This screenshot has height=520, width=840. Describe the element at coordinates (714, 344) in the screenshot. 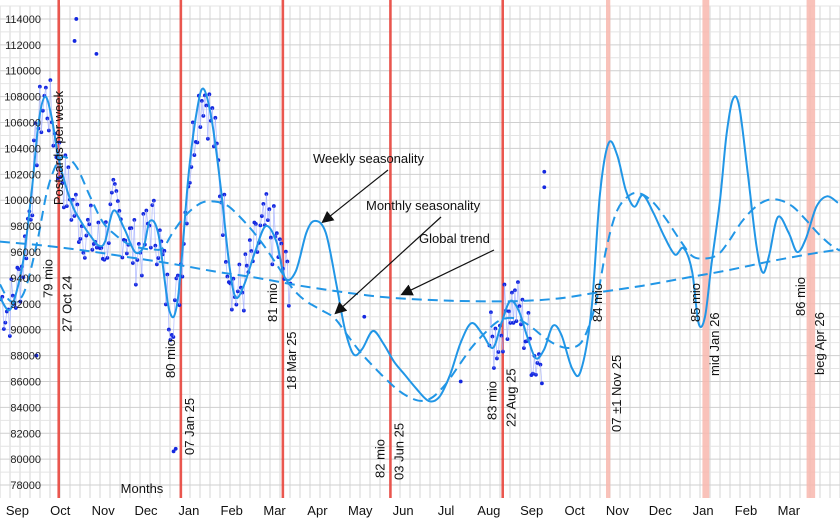

I see `milestone-date-label: mid Jan 26` at that location.